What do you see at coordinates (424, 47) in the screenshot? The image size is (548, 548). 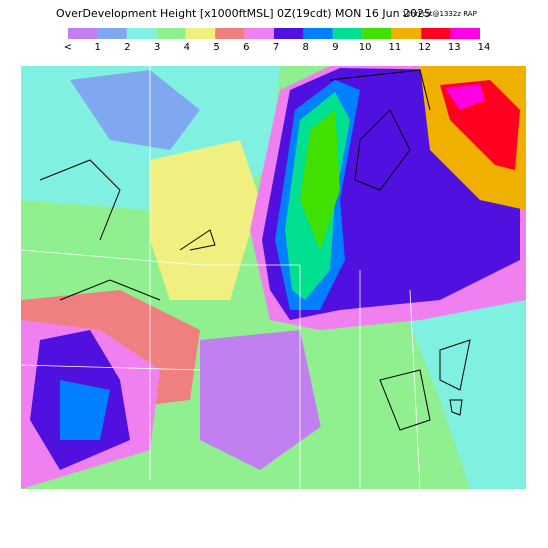 I see `legend-label: 12` at bounding box center [424, 47].